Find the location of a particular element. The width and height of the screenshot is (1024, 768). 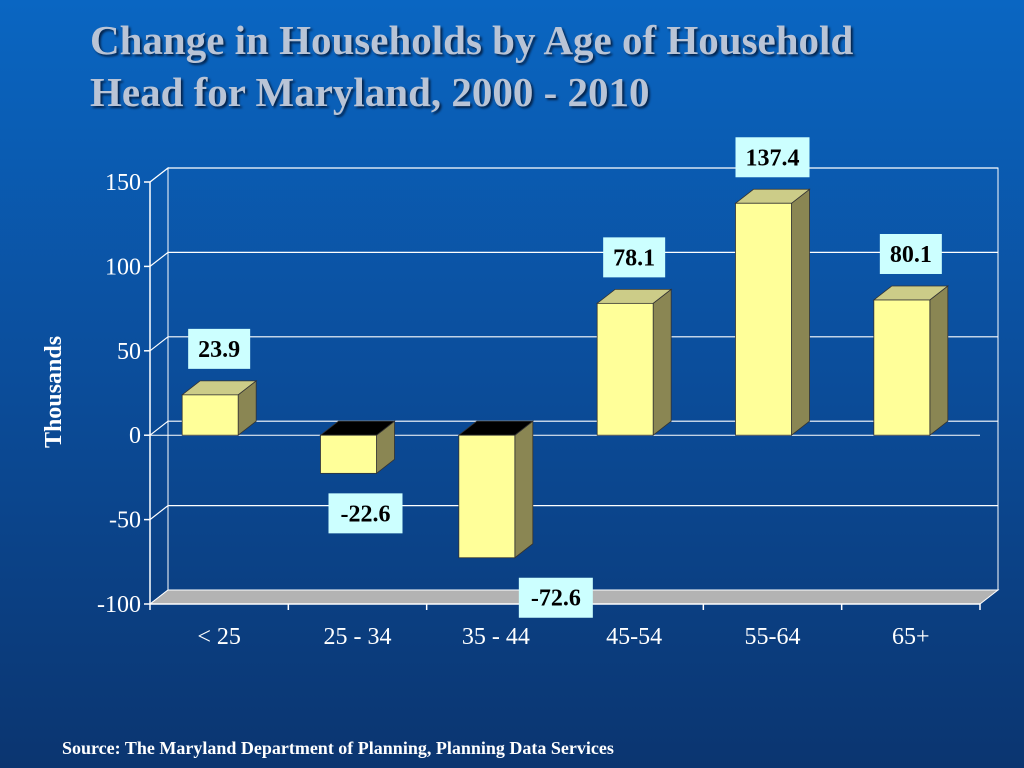

data-label-text: 80.1 is located at coordinates (911, 255).